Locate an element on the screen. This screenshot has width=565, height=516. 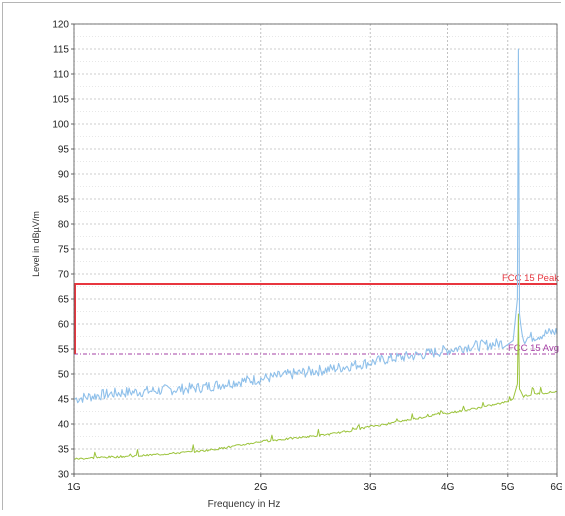
y-tick-label: 45 is located at coordinates (64, 400).